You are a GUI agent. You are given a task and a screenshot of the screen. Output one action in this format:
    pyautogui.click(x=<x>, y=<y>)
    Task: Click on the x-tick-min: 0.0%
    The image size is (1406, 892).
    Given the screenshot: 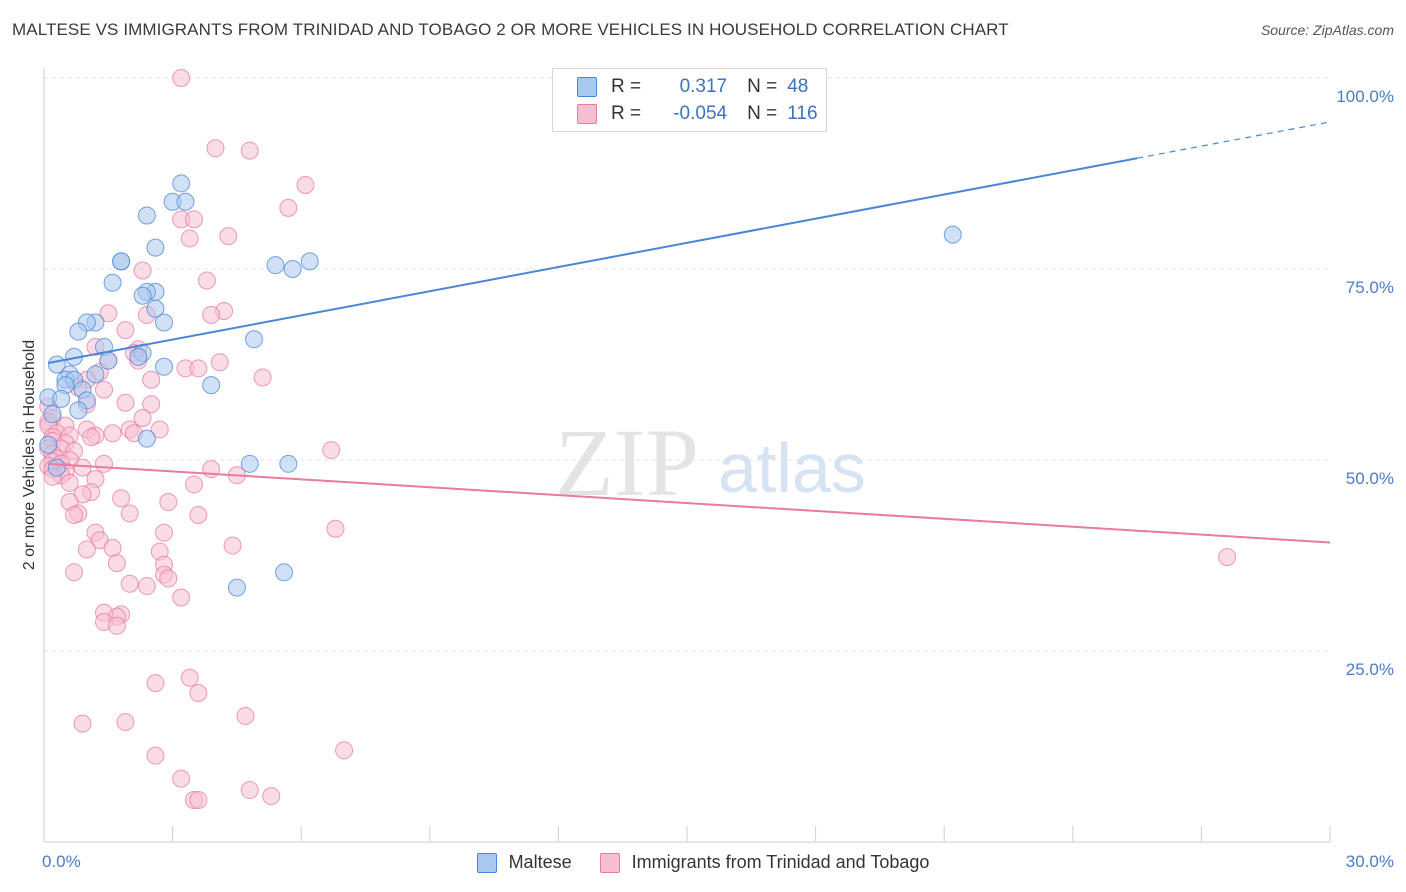 What is the action you would take?
    pyautogui.click(x=61, y=861)
    